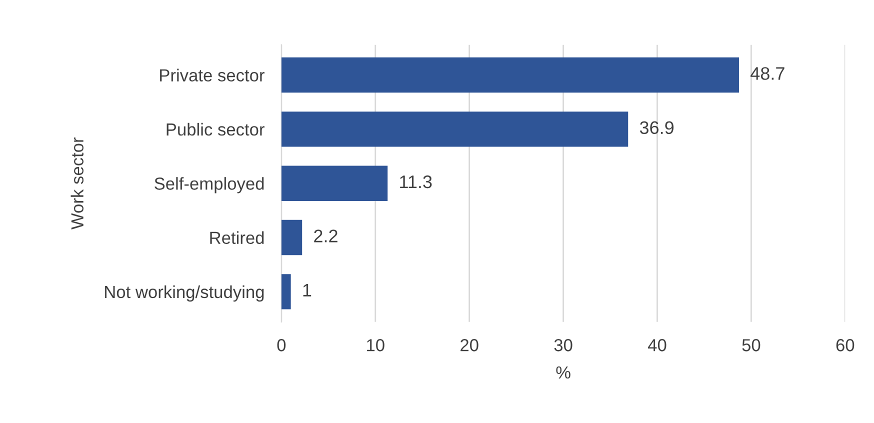  I want to click on x-tick-label: 10, so click(375, 345).